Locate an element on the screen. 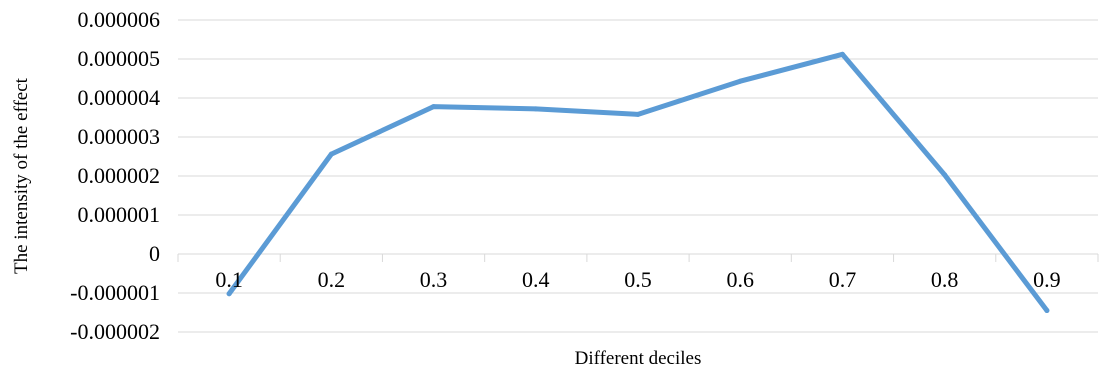 The height and width of the screenshot is (373, 1113). y-tick-label: 0.000005 is located at coordinates (119, 58).